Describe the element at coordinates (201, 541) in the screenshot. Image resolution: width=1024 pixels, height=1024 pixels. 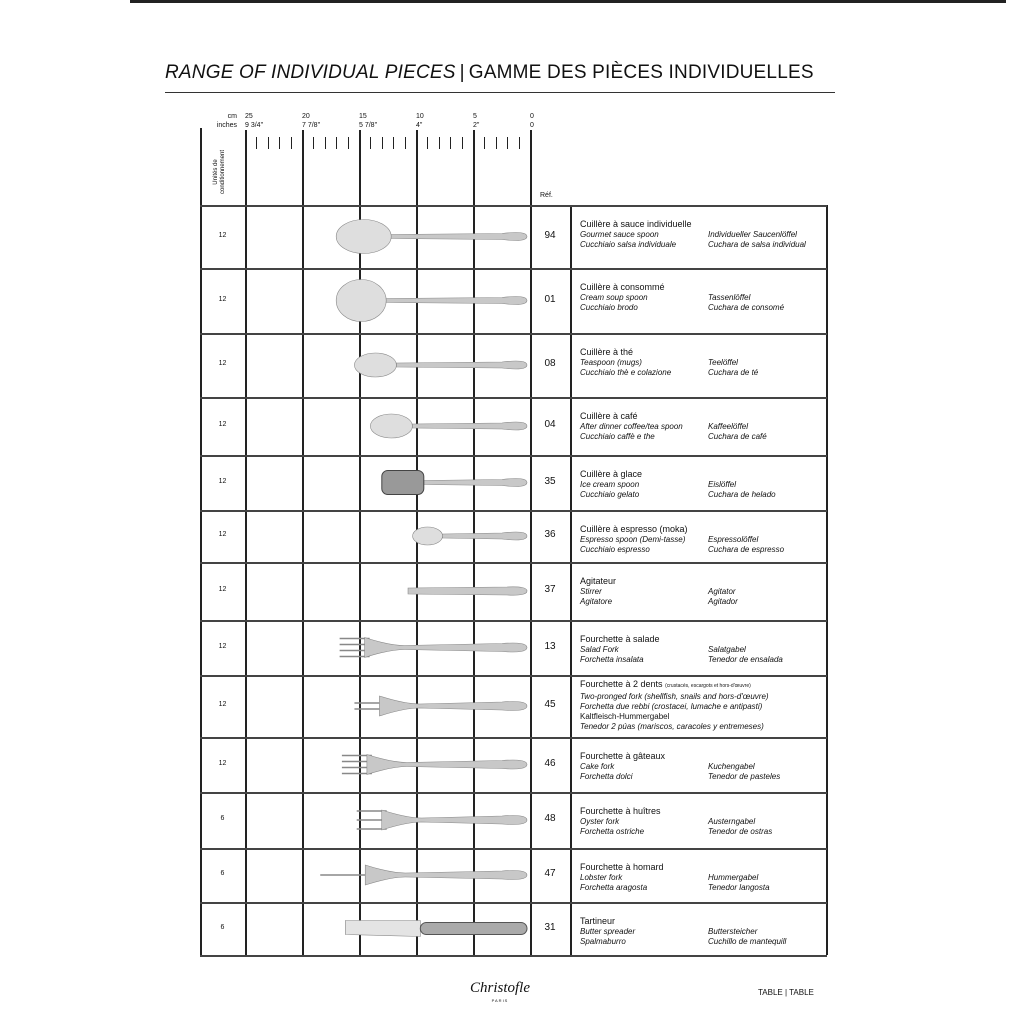
I see `table-left-border` at that location.